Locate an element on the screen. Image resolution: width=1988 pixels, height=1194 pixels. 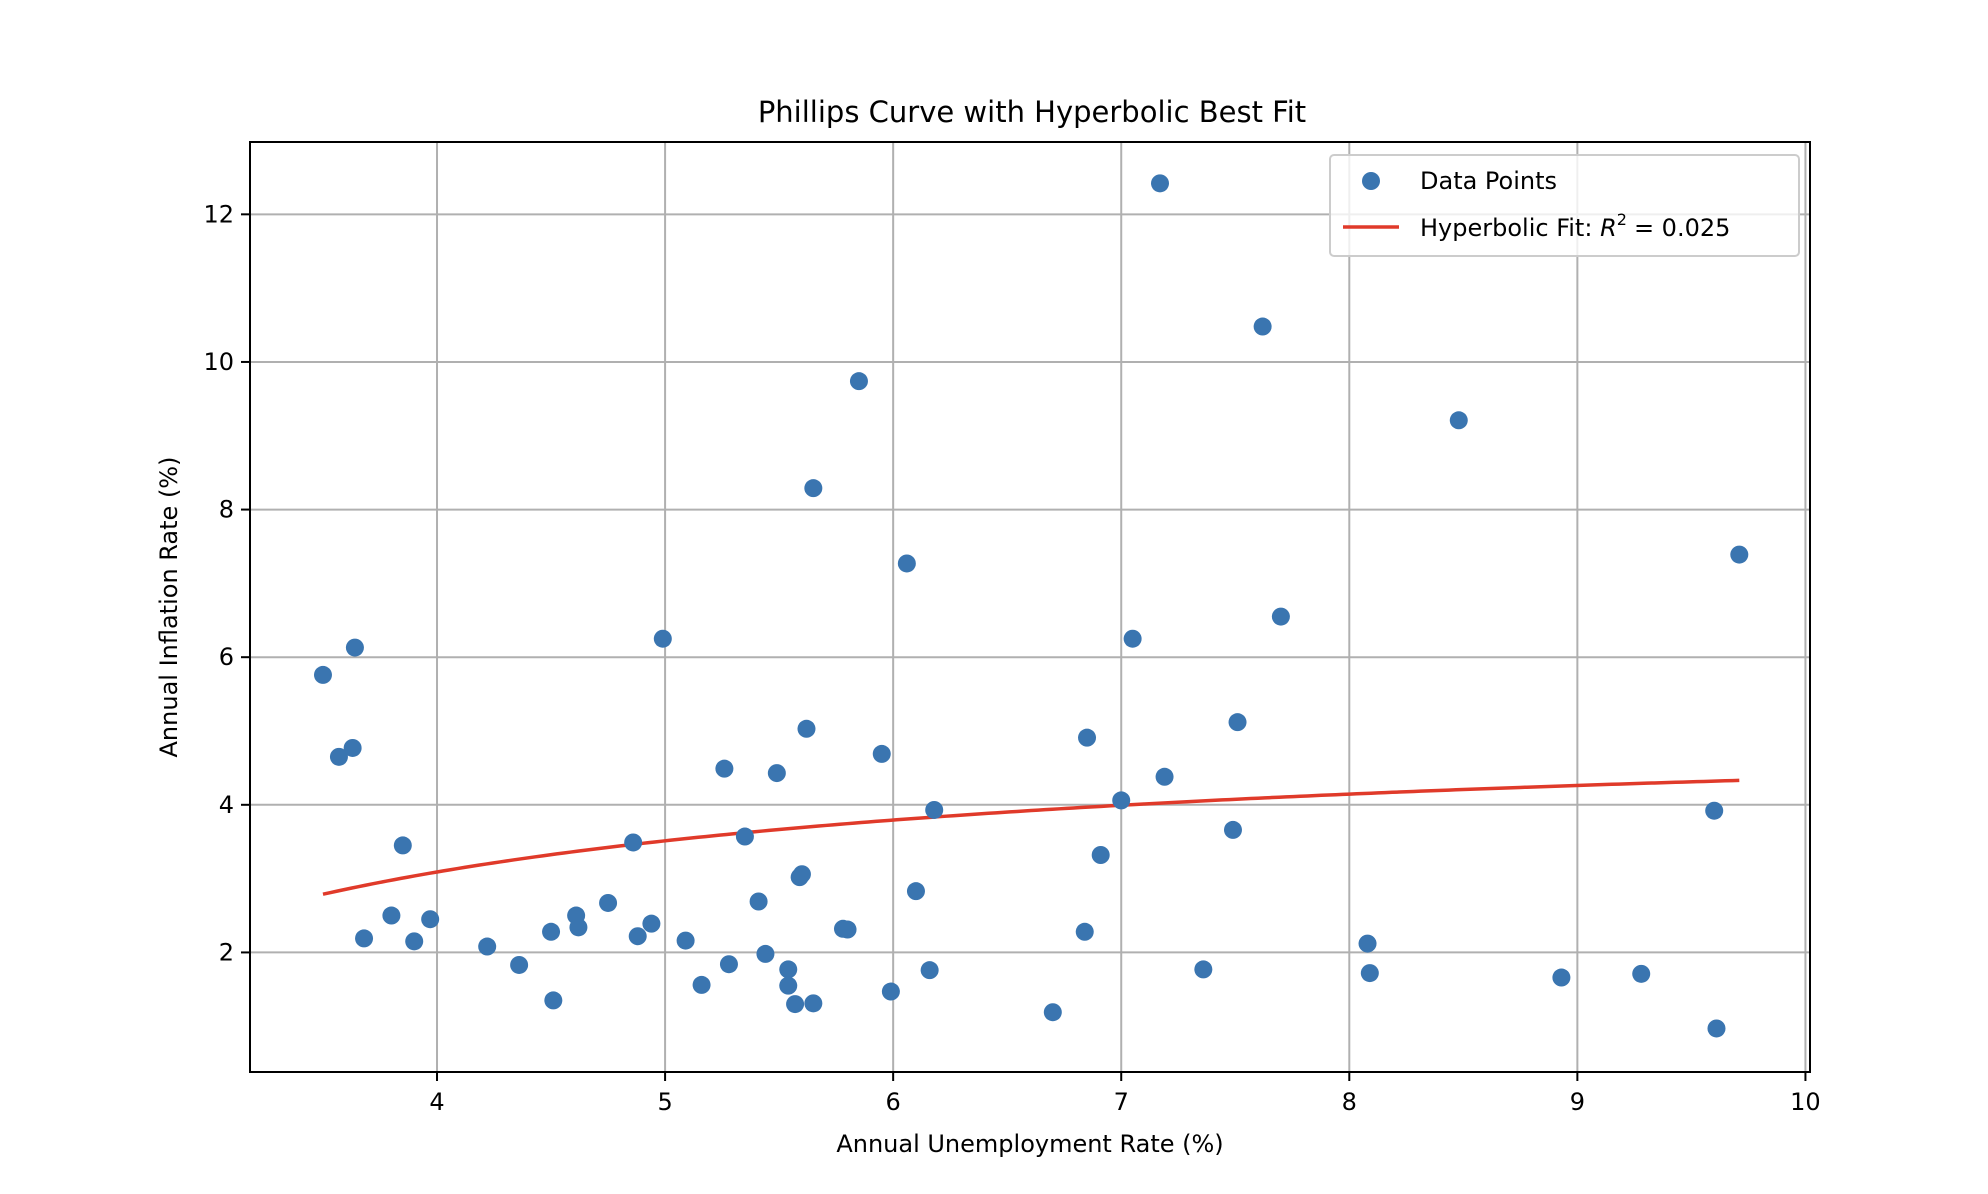
x-axis-ticks: 4 5 6 7 8 9 10 is located at coordinates (1125, 1094).